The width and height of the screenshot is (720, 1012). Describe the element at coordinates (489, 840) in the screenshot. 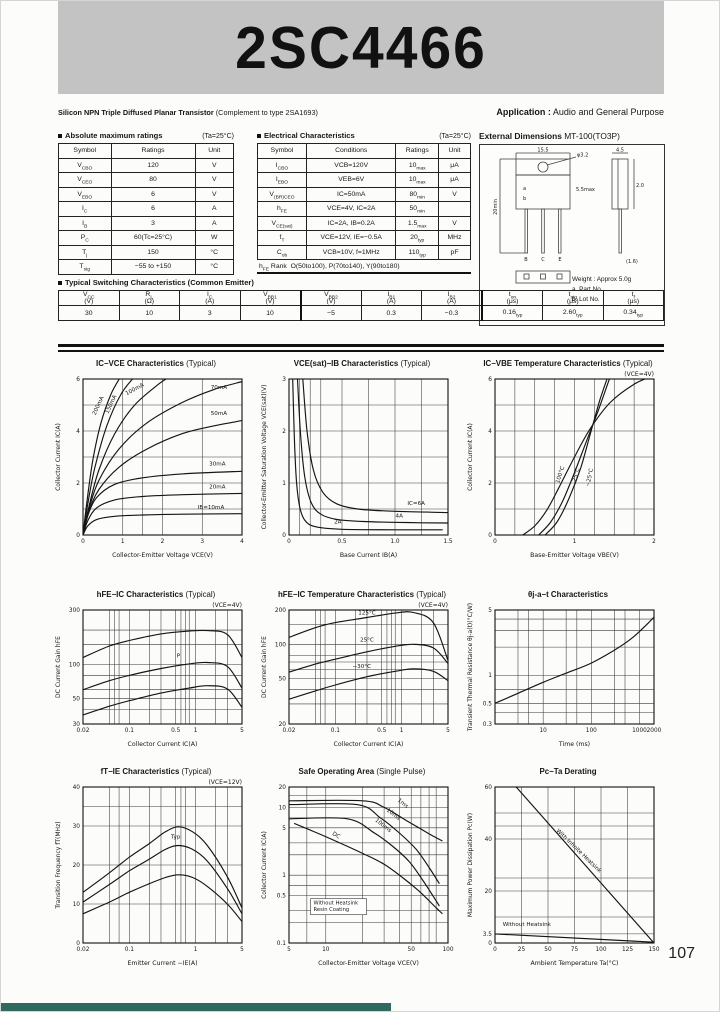

I see `y-tick-label: 40` at that location.